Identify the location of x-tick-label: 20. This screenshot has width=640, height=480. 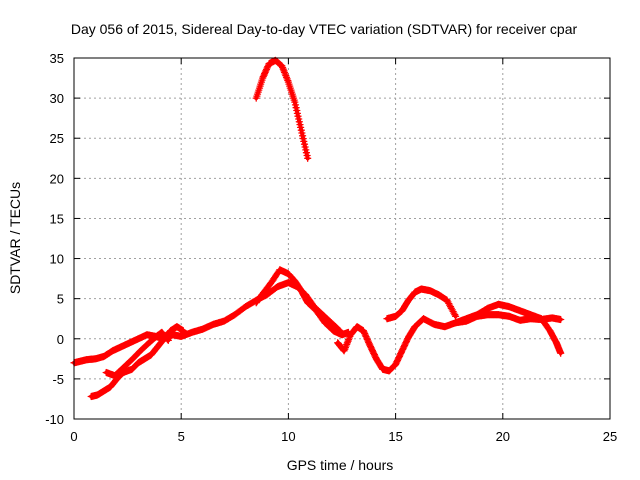
(503, 436).